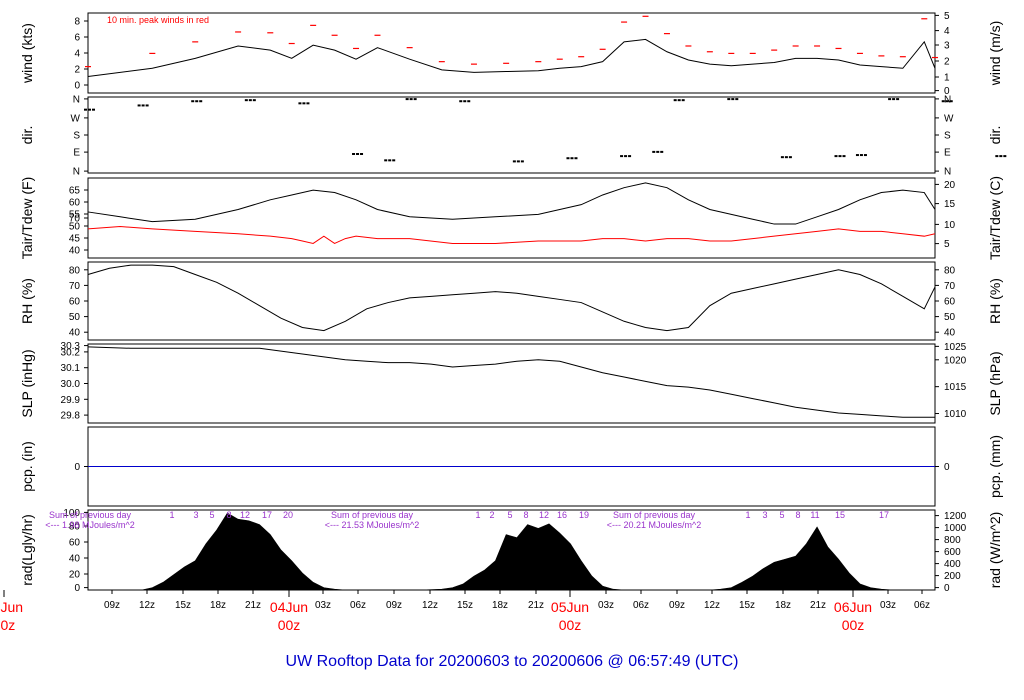 This screenshot has height=700, width=1024. Describe the element at coordinates (27, 301) in the screenshot. I see `left-axis-label: RH (%)` at that location.